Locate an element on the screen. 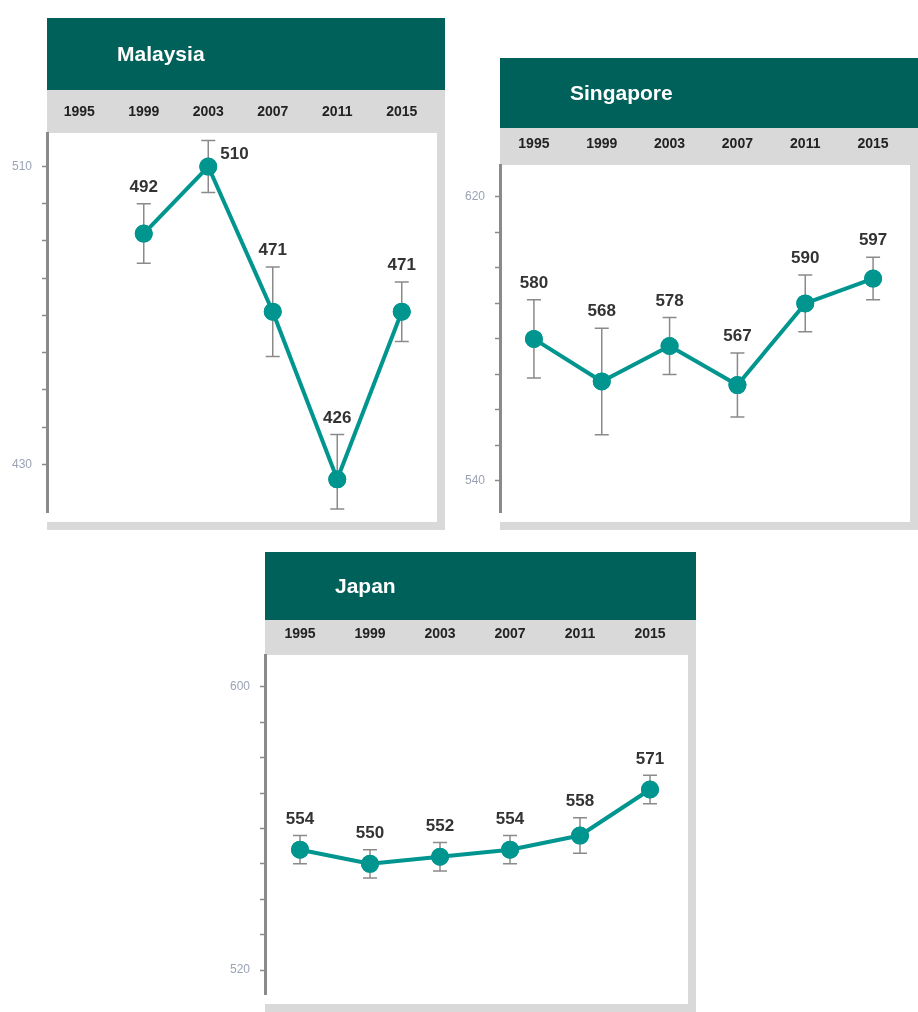  y-tick-label: 430 is located at coordinates (22, 463).